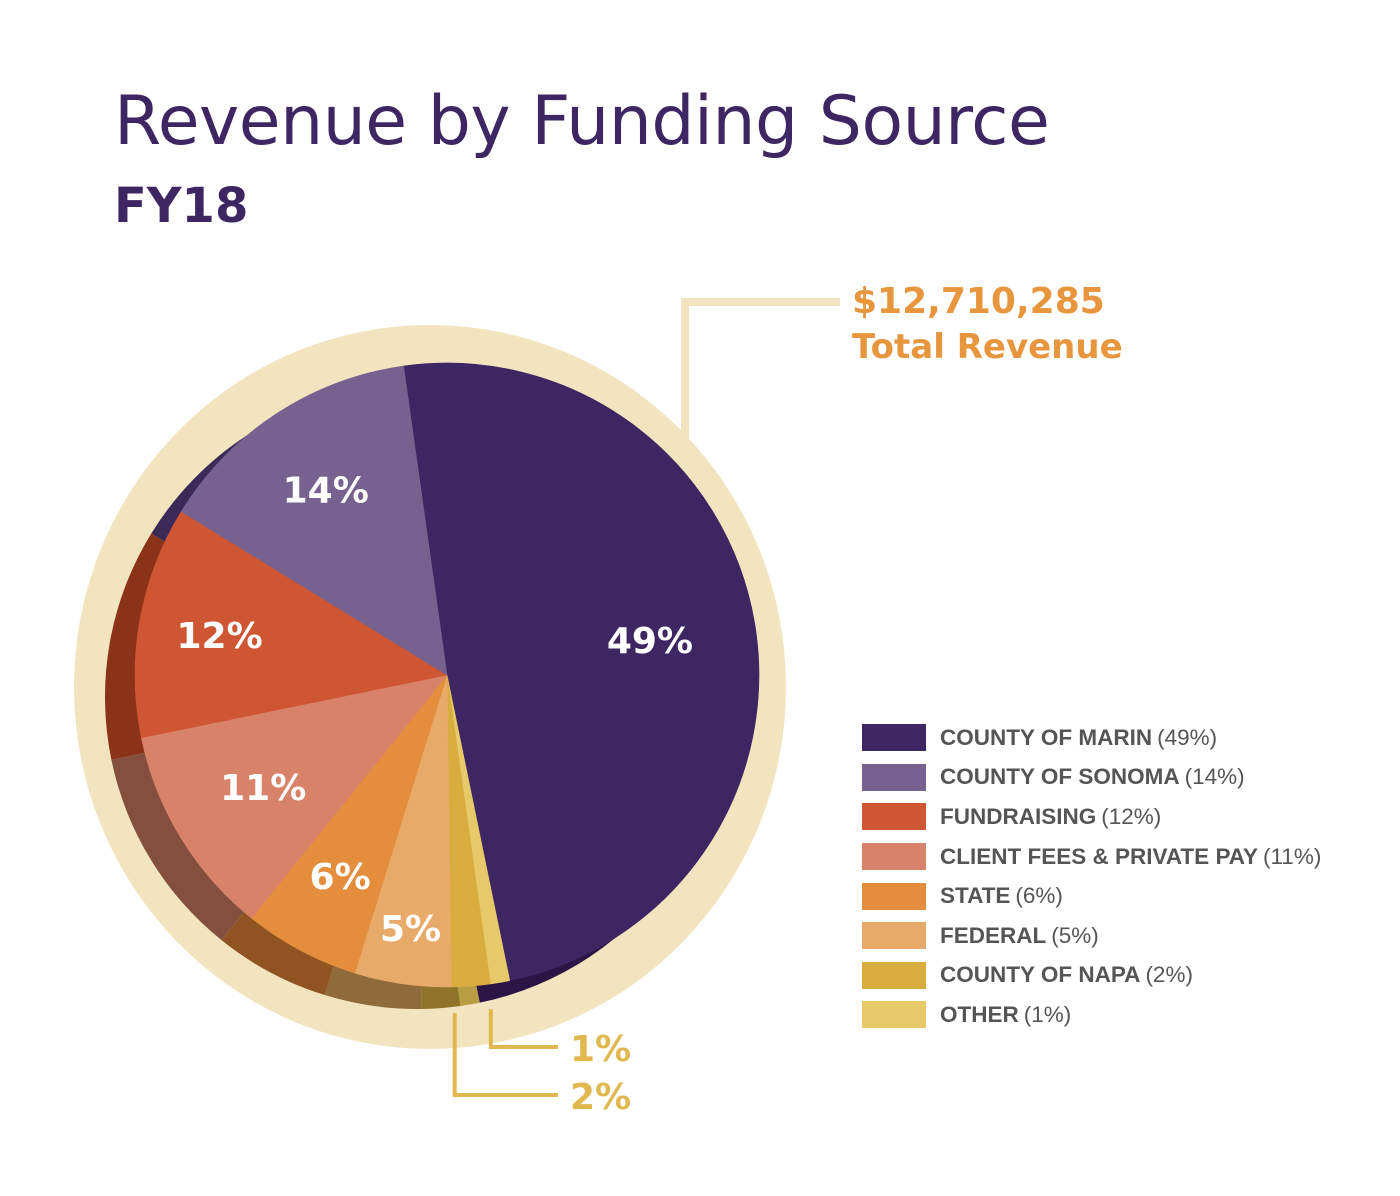 This screenshot has height=1196, width=1400. Describe the element at coordinates (975, 896) in the screenshot. I see `legend-label: STATE` at that location.